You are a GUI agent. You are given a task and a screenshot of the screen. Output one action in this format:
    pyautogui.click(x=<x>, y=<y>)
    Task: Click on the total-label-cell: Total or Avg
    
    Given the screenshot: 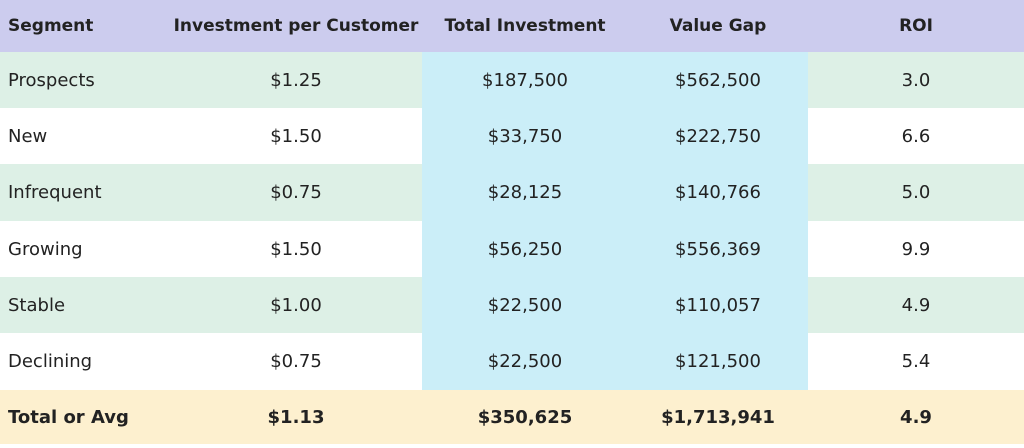 What is the action you would take?
    pyautogui.click(x=68, y=417)
    